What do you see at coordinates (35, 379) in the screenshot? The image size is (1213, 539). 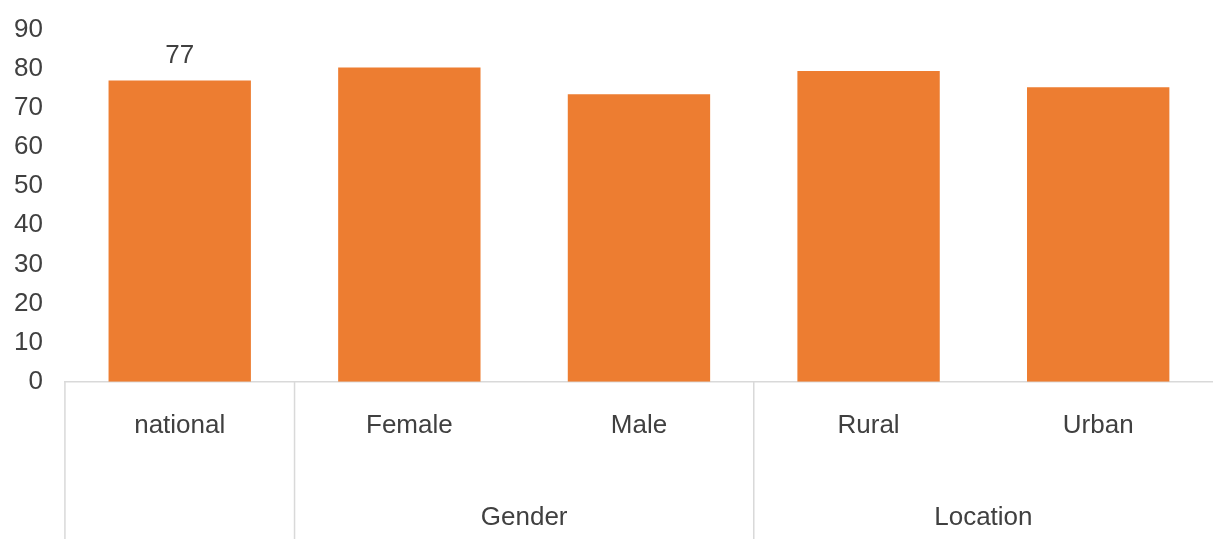 I see `y-tick-label: 0` at bounding box center [35, 379].